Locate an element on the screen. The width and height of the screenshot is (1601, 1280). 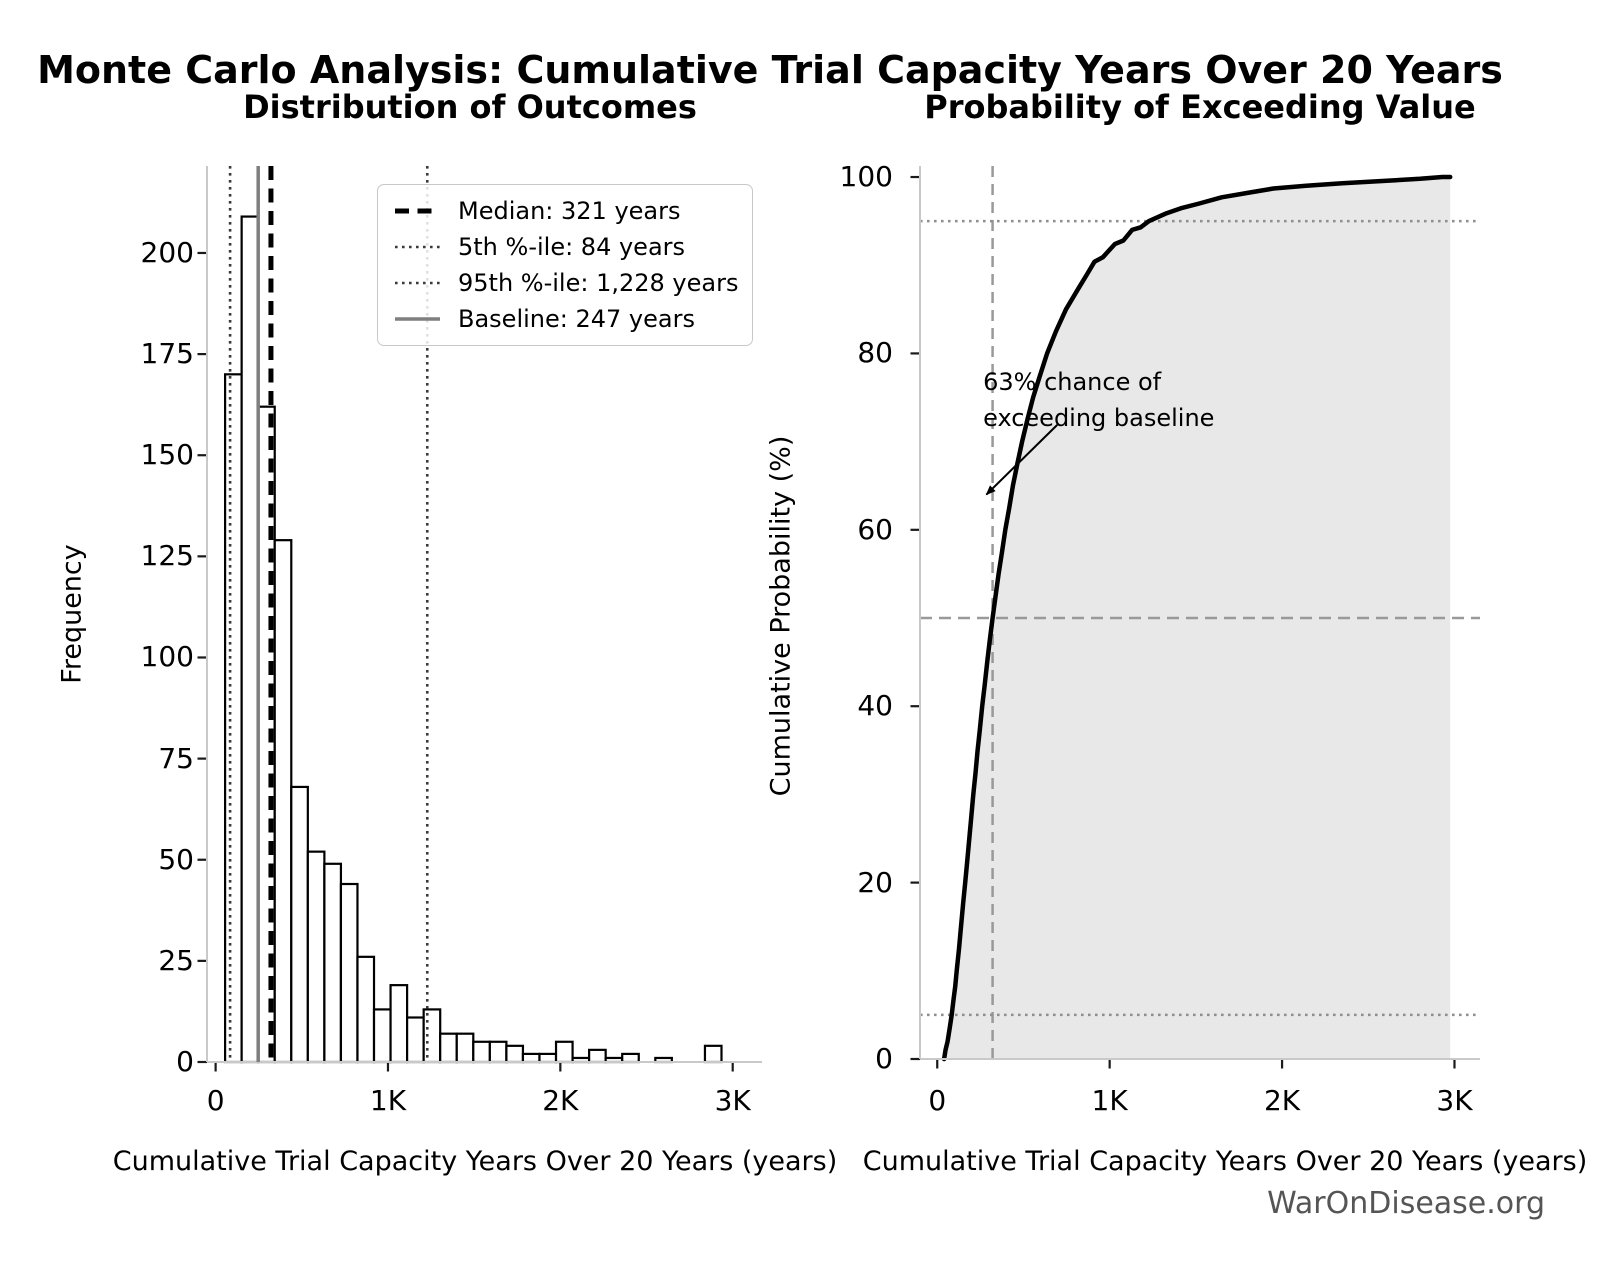
legend-label: Baseline: 247 years is located at coordinates (576, 319).